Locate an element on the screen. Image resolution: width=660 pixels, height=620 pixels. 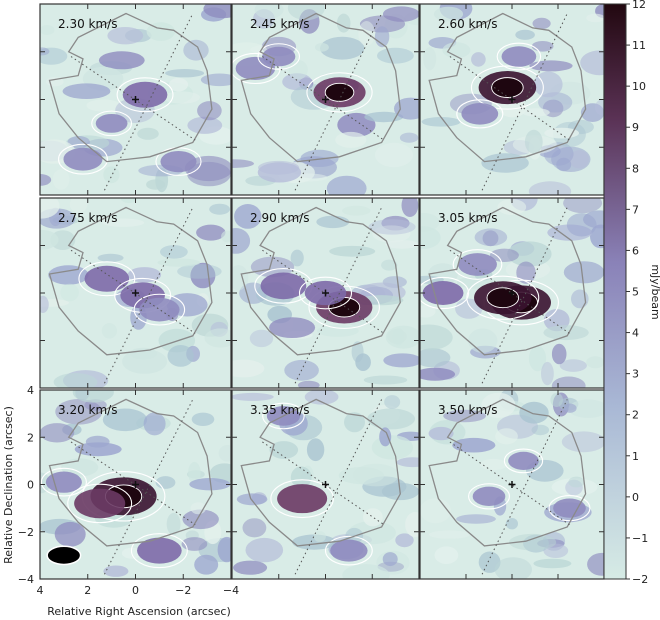
y-tick-label: −4 is located at coordinates (26, 579).